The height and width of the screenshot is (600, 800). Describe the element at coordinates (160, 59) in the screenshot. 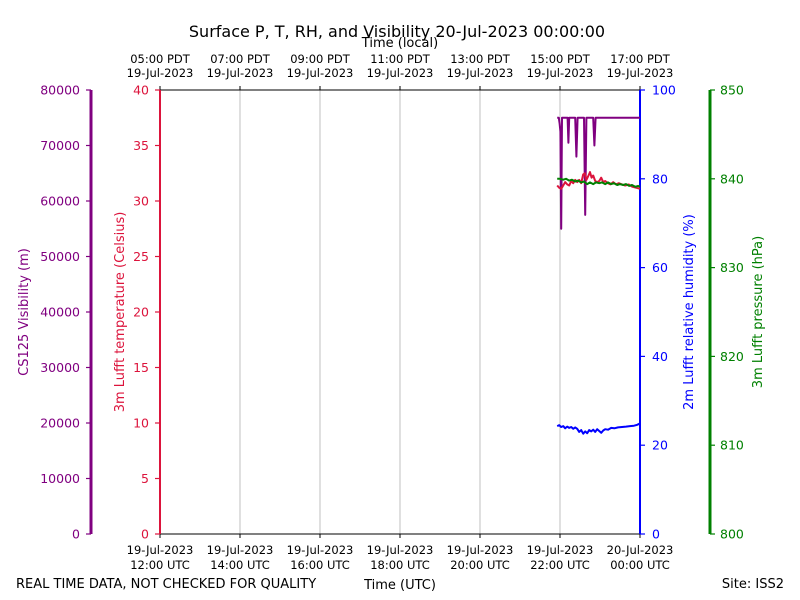

I see `x-tick-label-local-time: 05:00 PDT` at that location.